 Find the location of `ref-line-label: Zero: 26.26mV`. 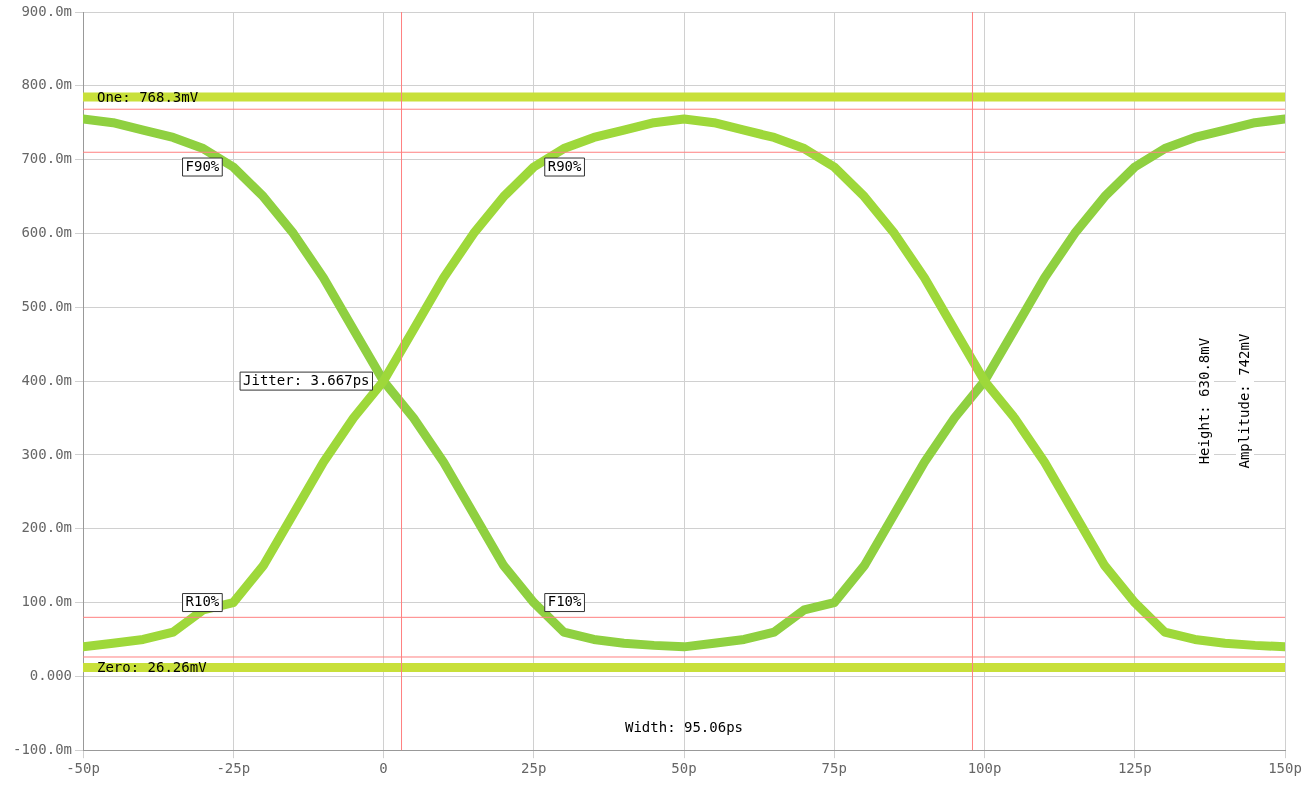

ref-line-label: Zero: 26.26mV is located at coordinates (152, 666).